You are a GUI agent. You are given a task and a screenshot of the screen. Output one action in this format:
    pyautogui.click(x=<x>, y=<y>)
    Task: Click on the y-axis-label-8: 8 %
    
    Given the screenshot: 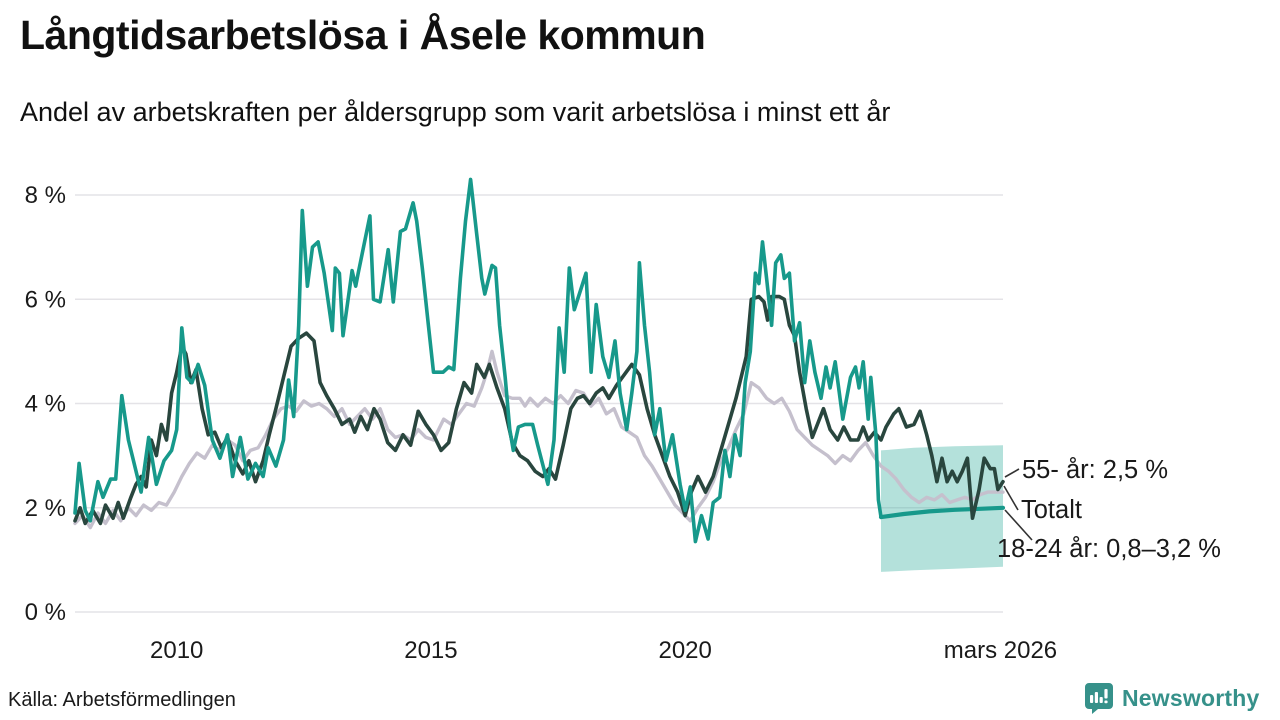 What is the action you would take?
    pyautogui.click(x=45, y=195)
    